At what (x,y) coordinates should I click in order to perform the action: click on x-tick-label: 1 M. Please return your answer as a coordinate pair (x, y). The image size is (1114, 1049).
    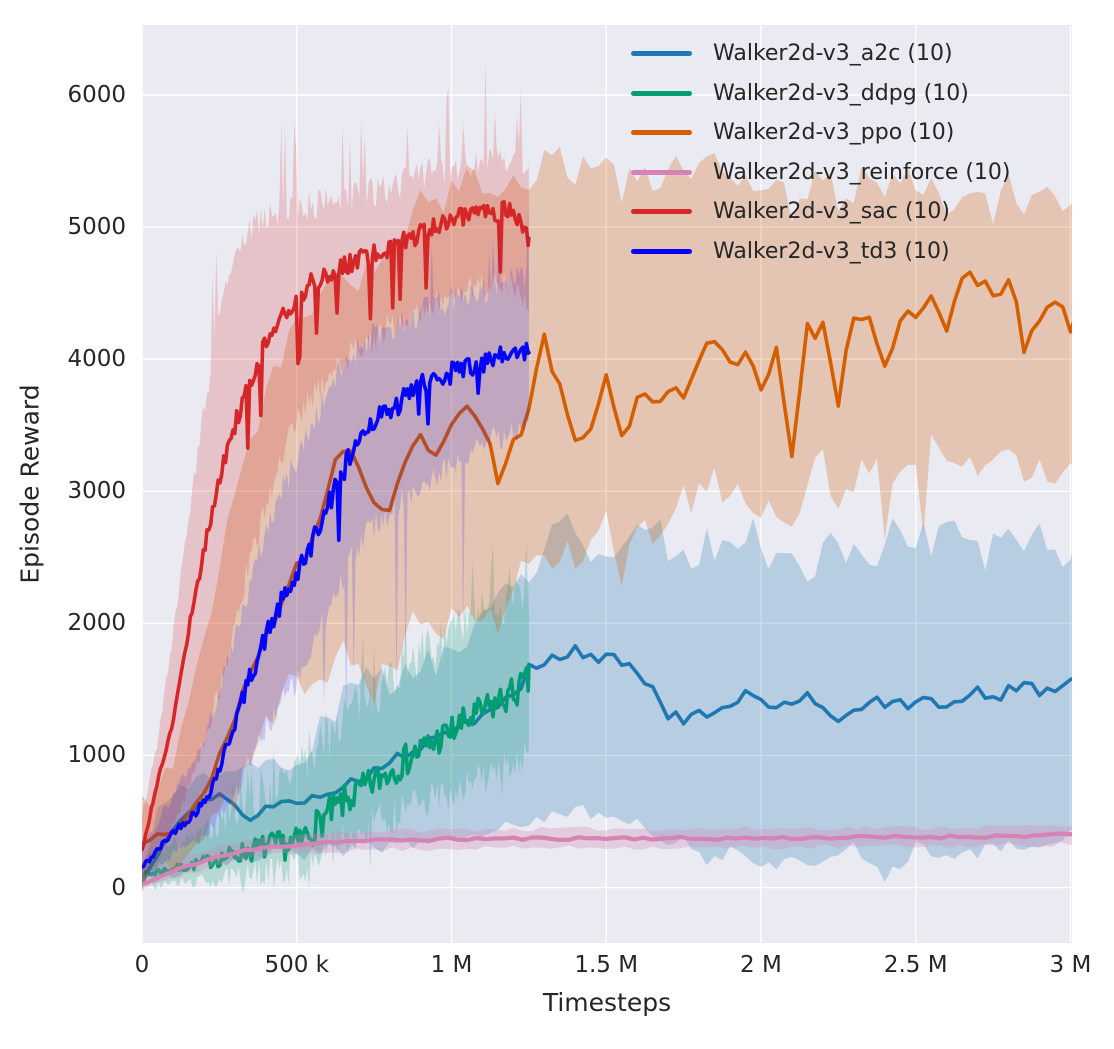
    Looking at the image, I should click on (451, 965).